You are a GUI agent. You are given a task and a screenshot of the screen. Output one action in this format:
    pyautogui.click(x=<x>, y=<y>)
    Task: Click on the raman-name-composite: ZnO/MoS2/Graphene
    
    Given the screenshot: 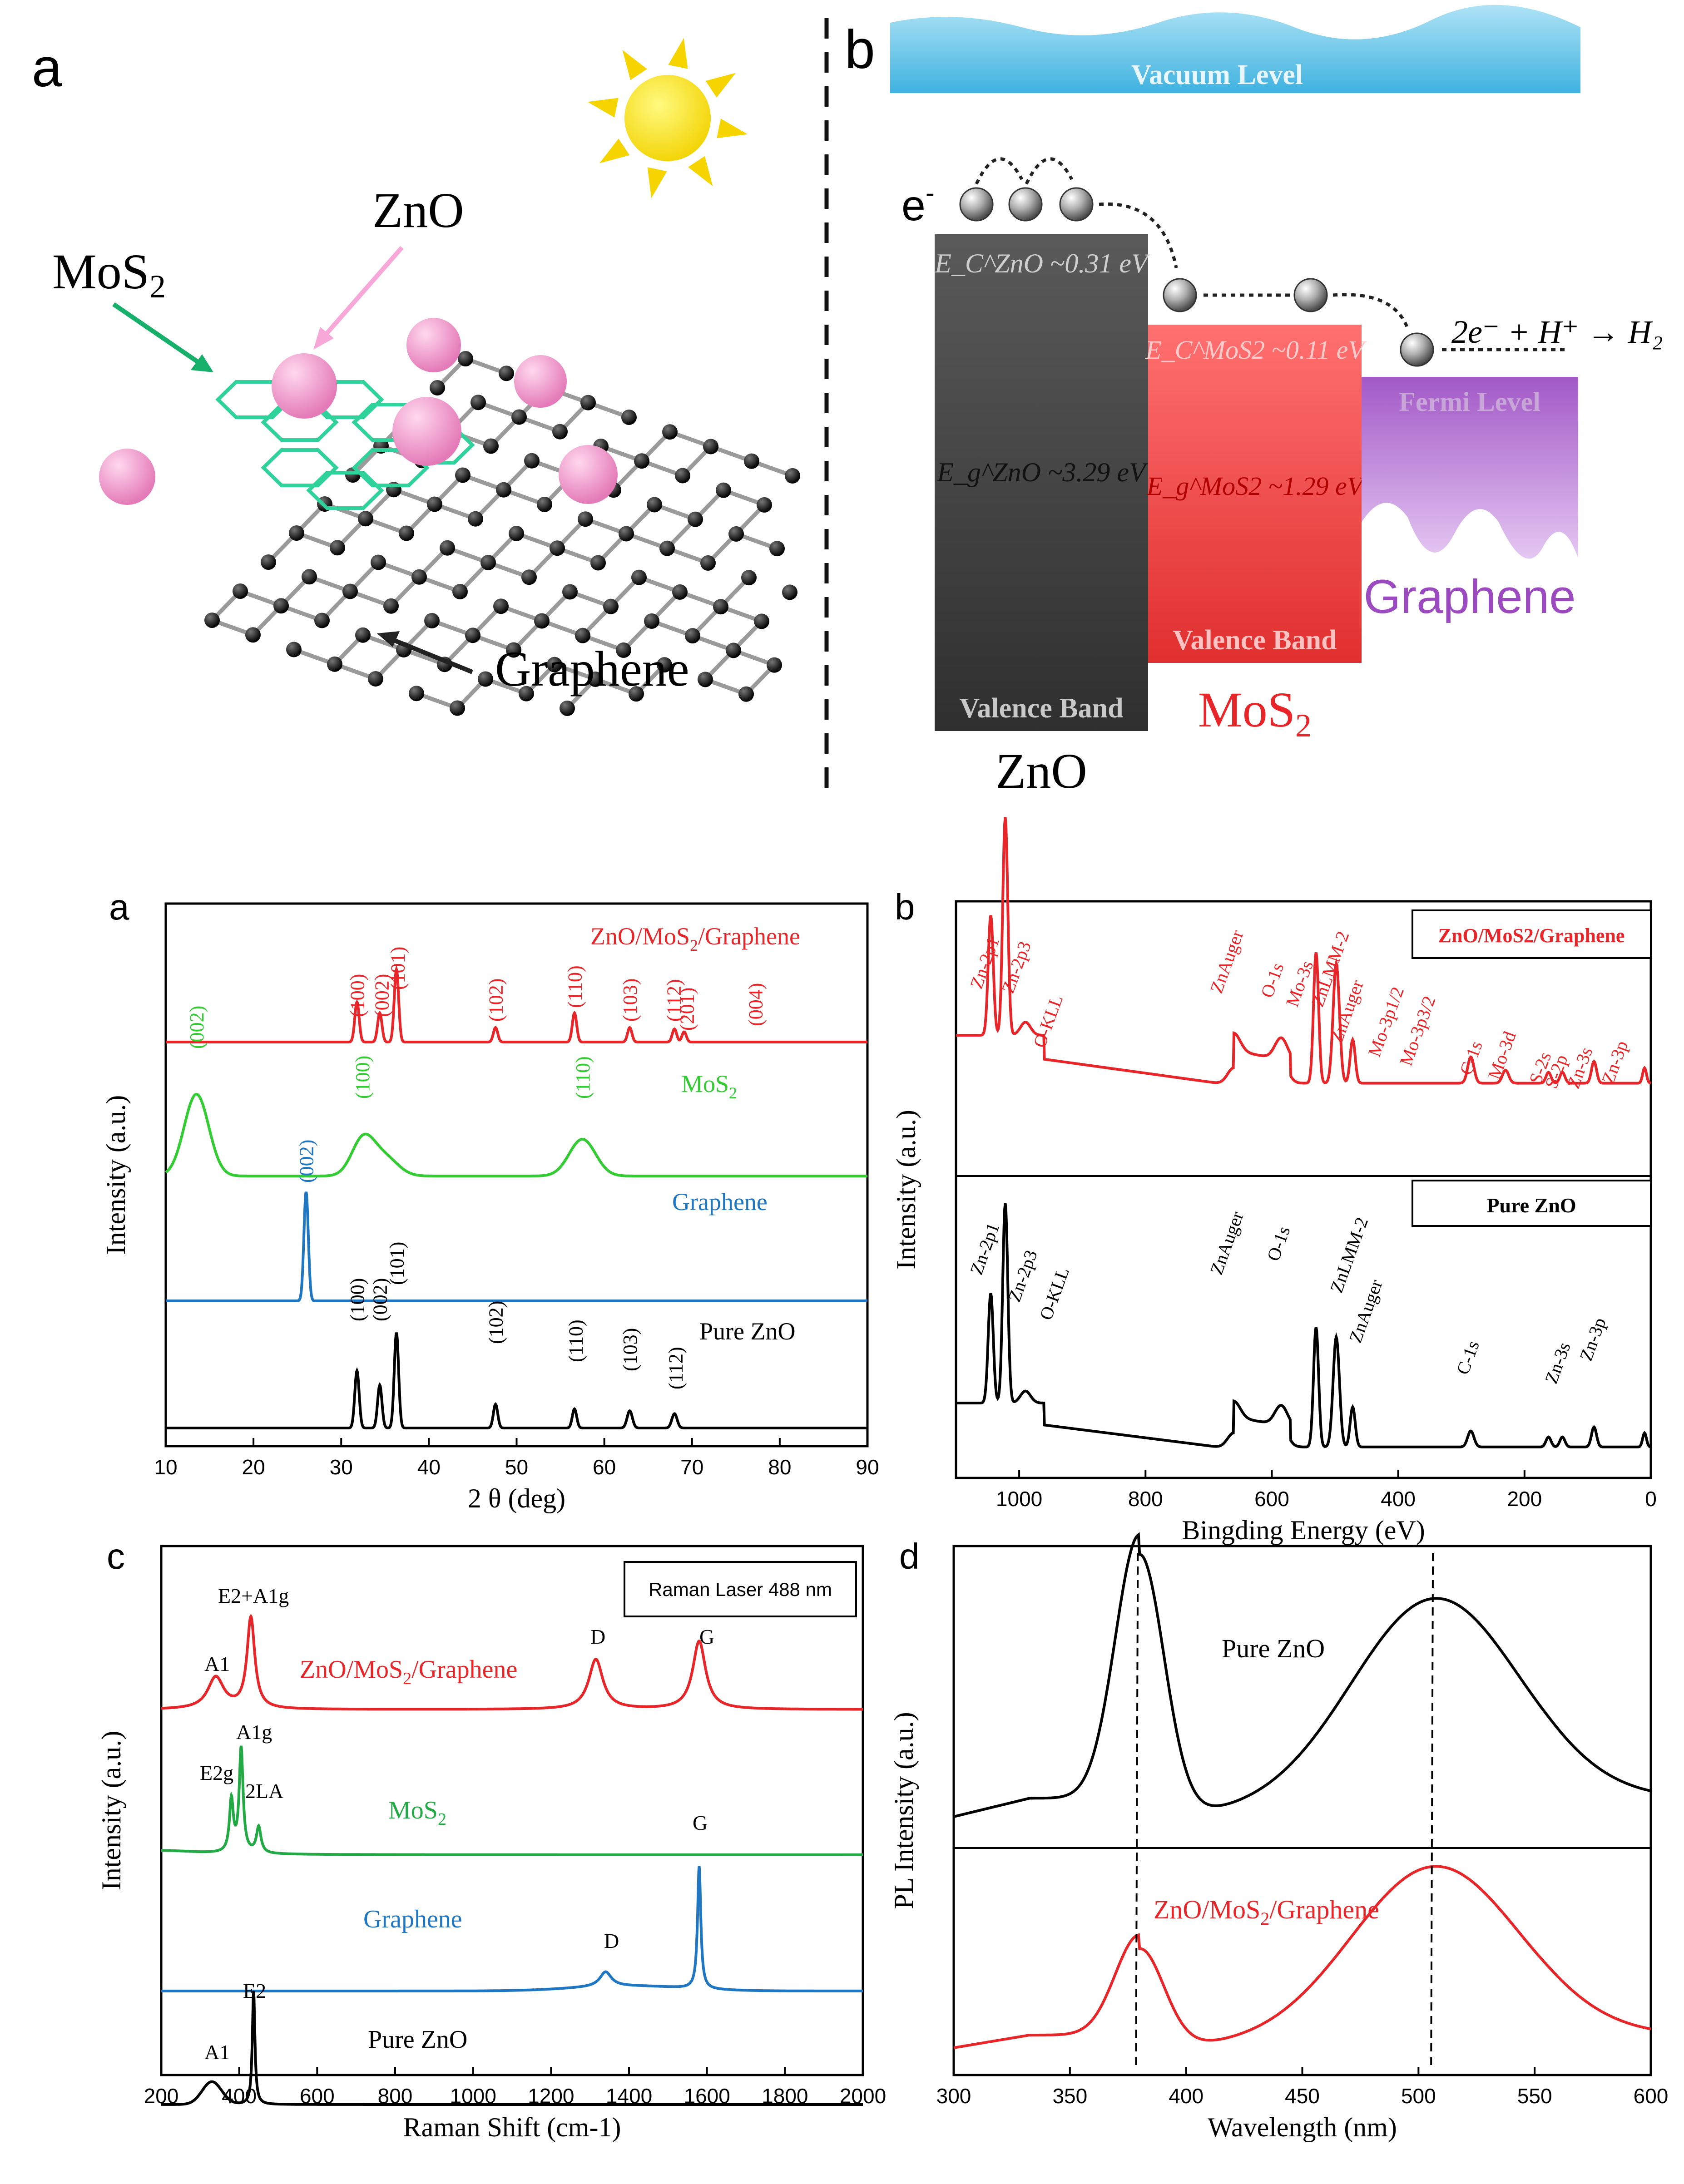 What is the action you would take?
    pyautogui.click(x=409, y=1672)
    